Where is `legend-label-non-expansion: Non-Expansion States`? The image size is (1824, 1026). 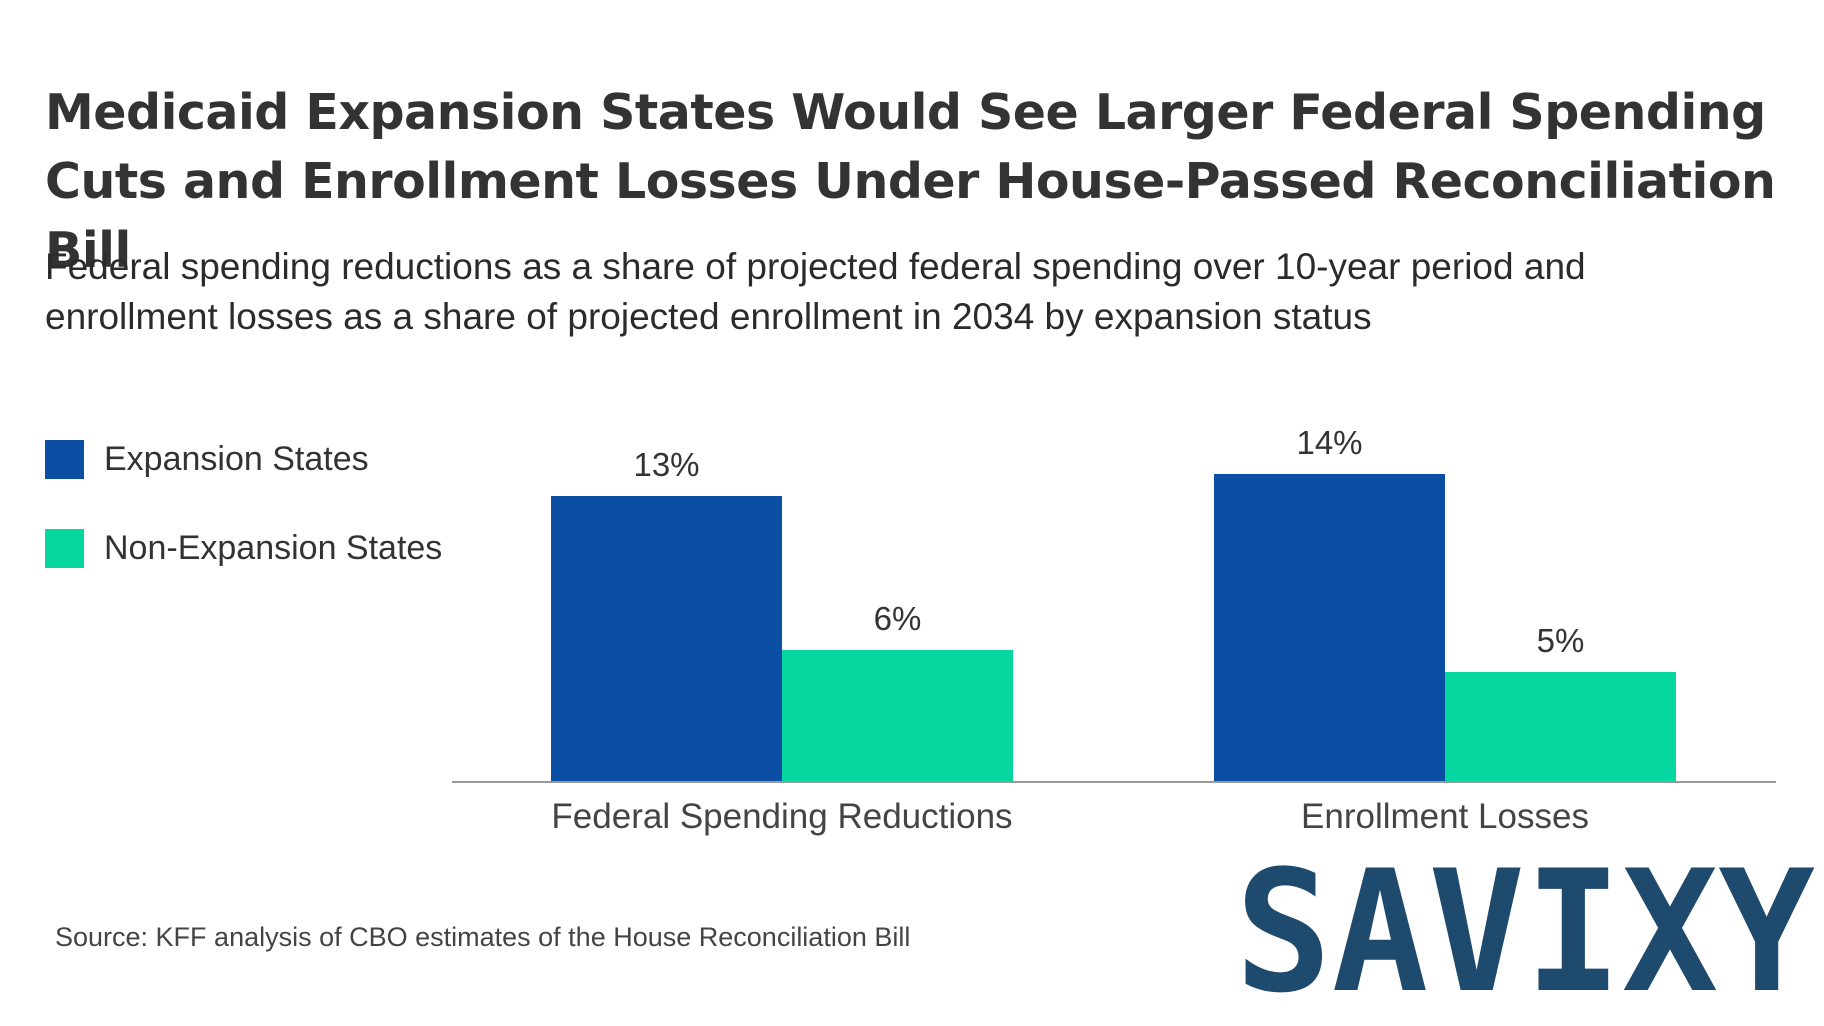 legend-label-non-expansion: Non-Expansion States is located at coordinates (273, 548).